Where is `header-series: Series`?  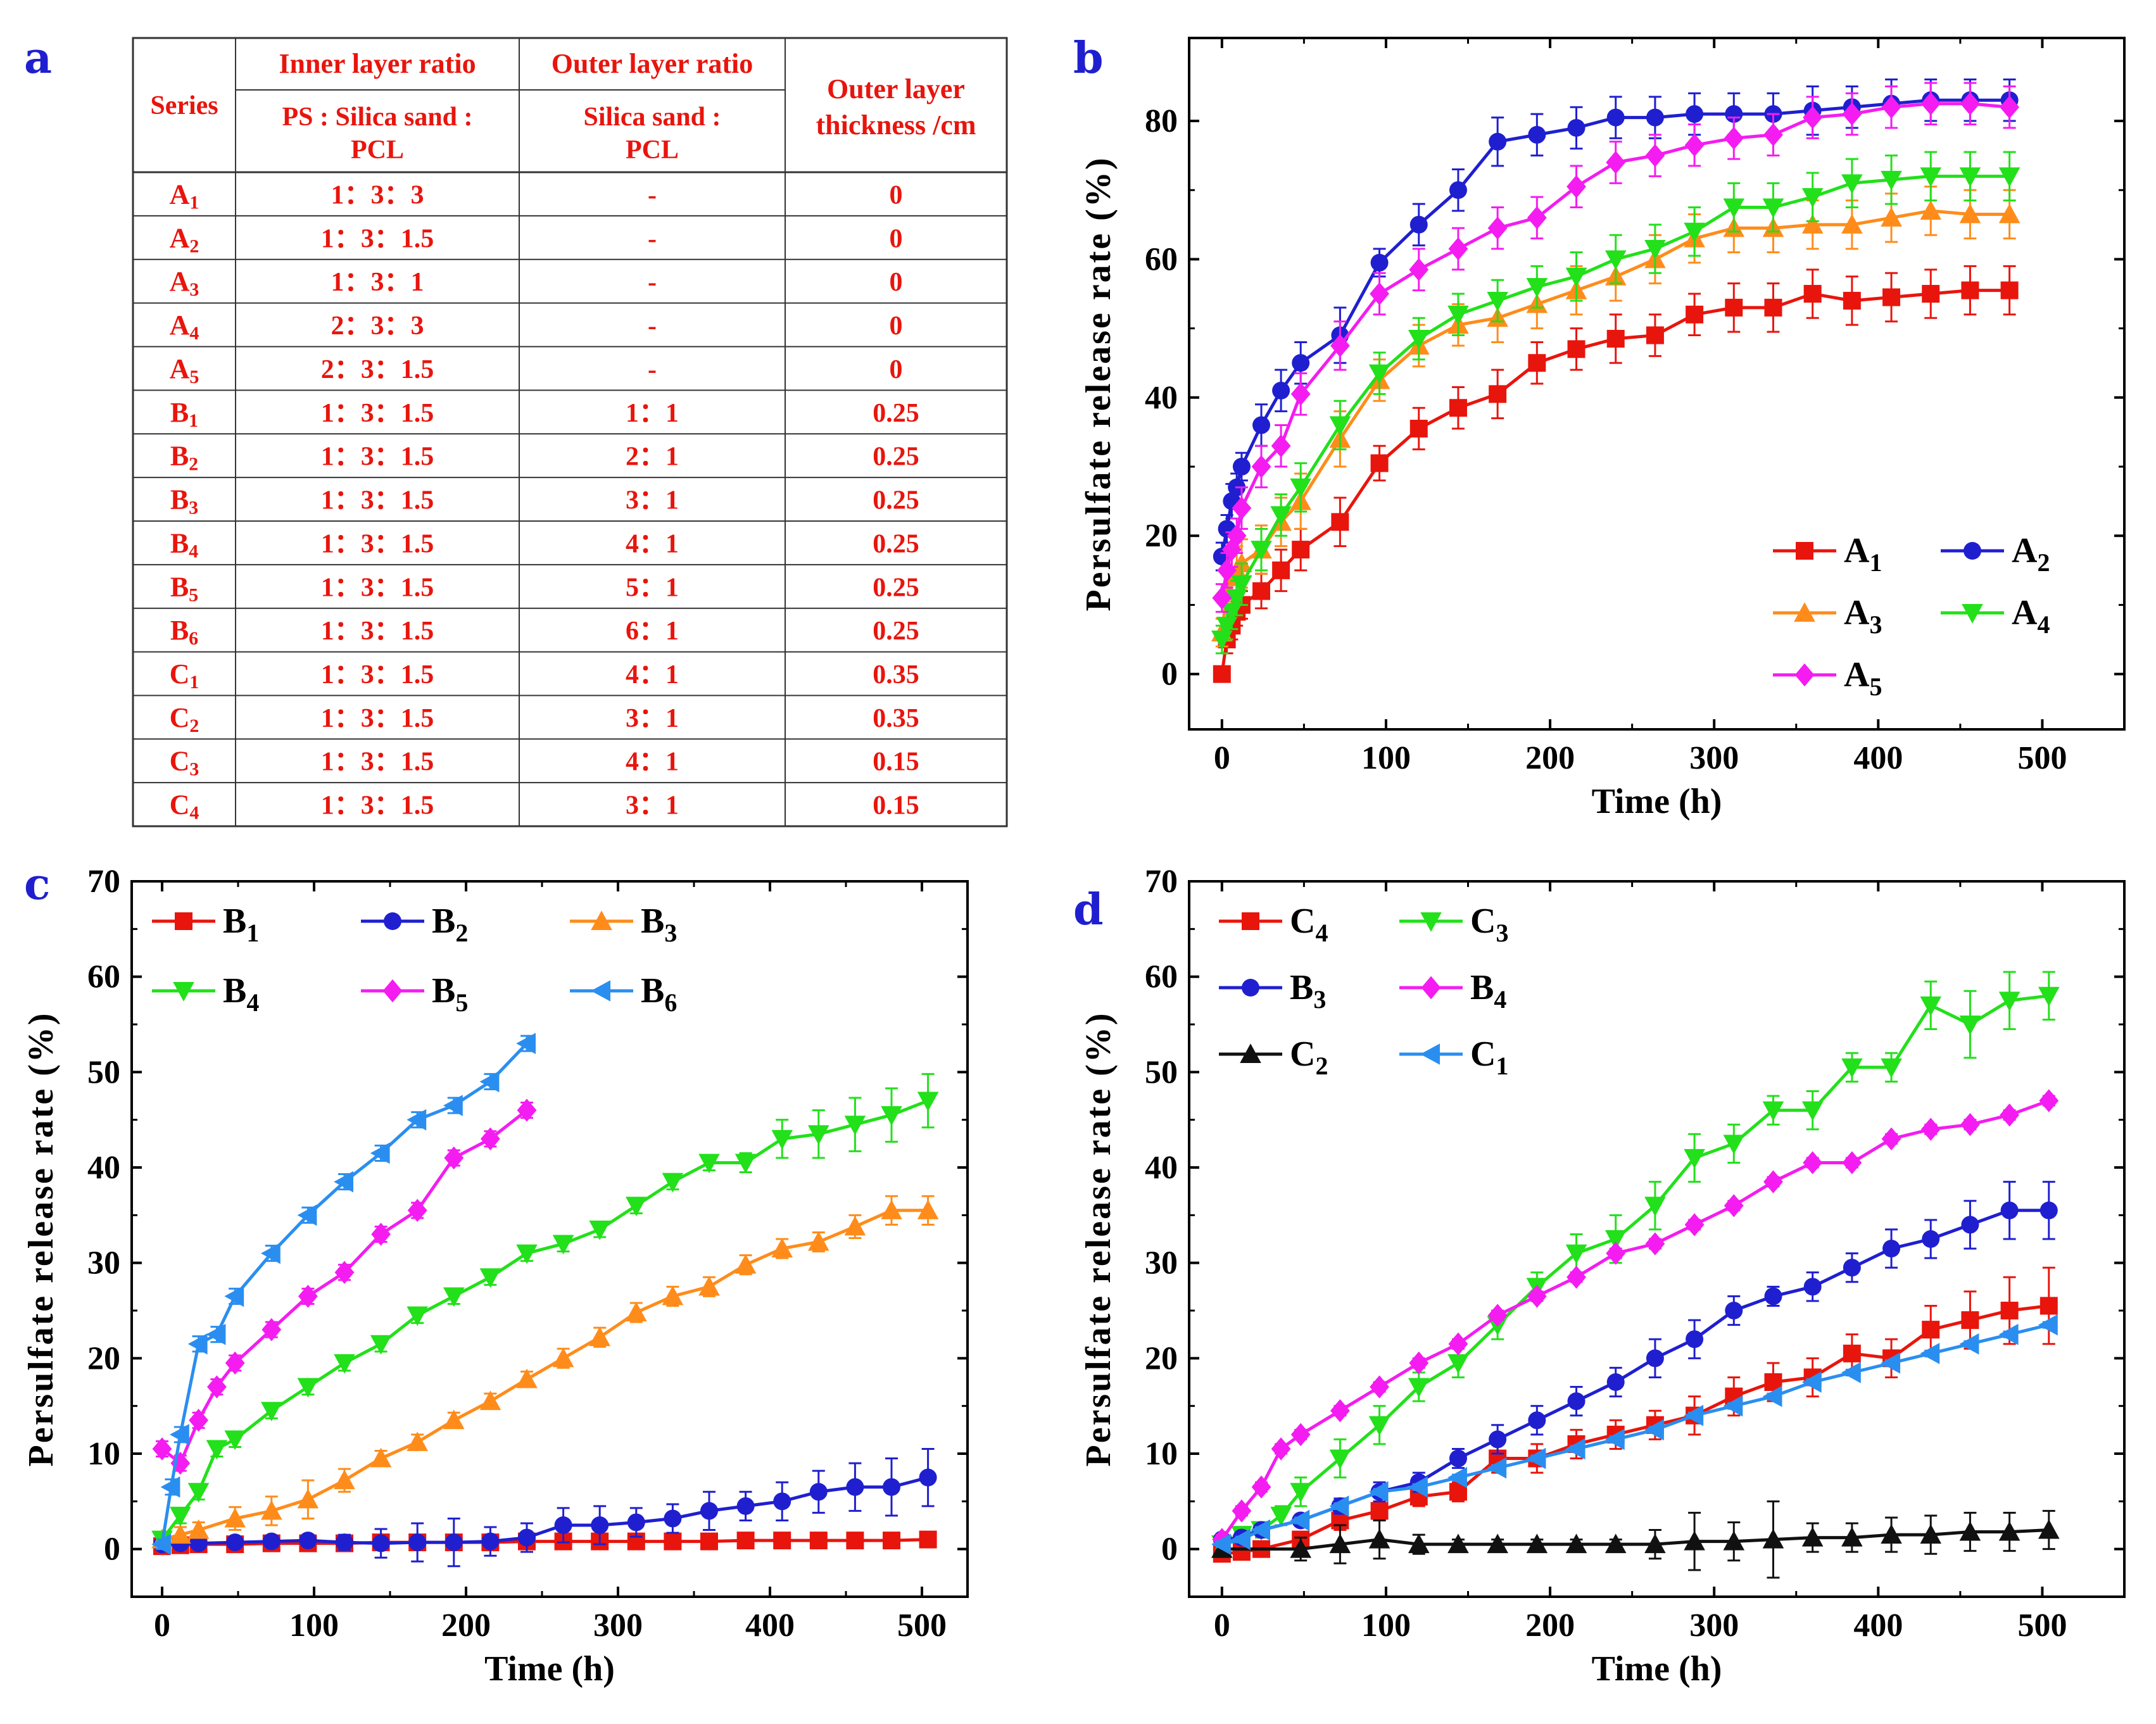
header-series: Series is located at coordinates (184, 105).